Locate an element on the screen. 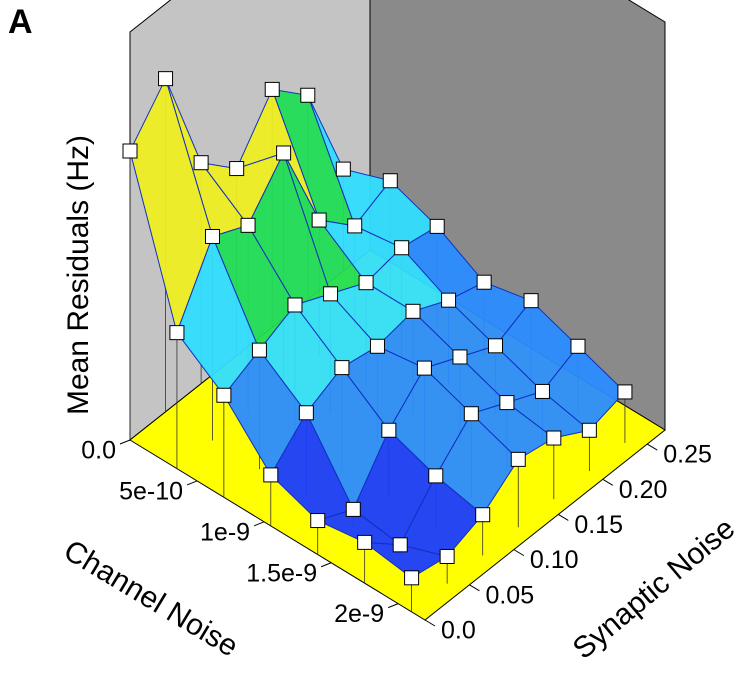  y-tick-label: 0.20 is located at coordinates (643, 490).